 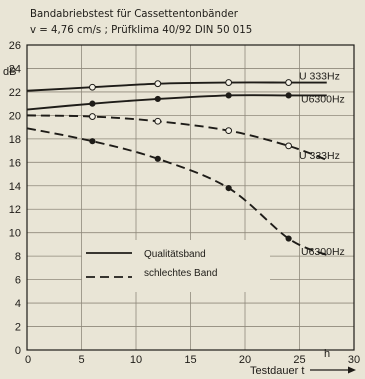 I want to click on x-tick-label: 5, so click(x=81, y=360).